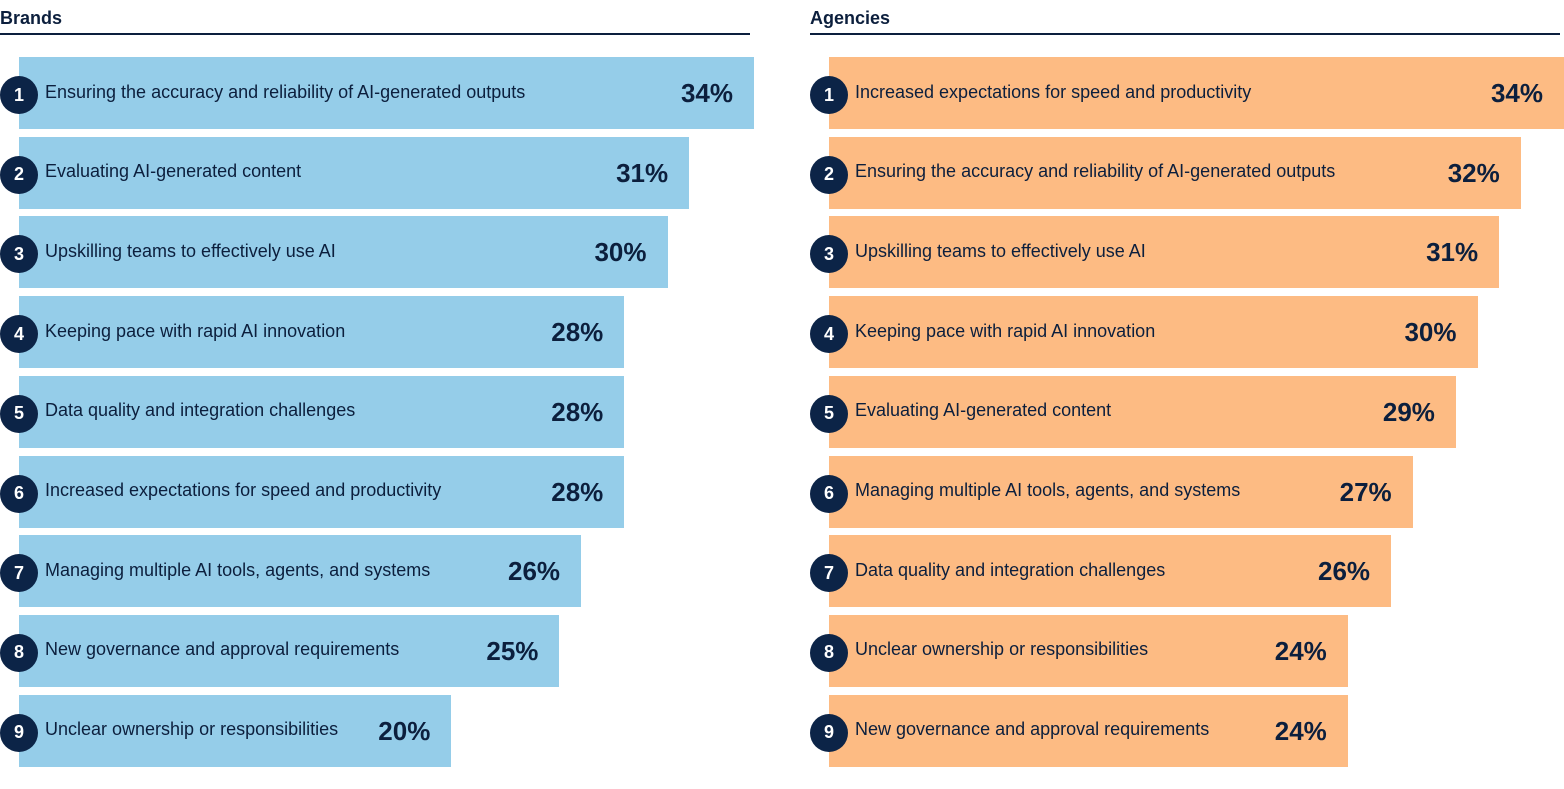  What do you see at coordinates (19, 413) in the screenshot?
I see `brands-rank-badge-5: 5` at bounding box center [19, 413].